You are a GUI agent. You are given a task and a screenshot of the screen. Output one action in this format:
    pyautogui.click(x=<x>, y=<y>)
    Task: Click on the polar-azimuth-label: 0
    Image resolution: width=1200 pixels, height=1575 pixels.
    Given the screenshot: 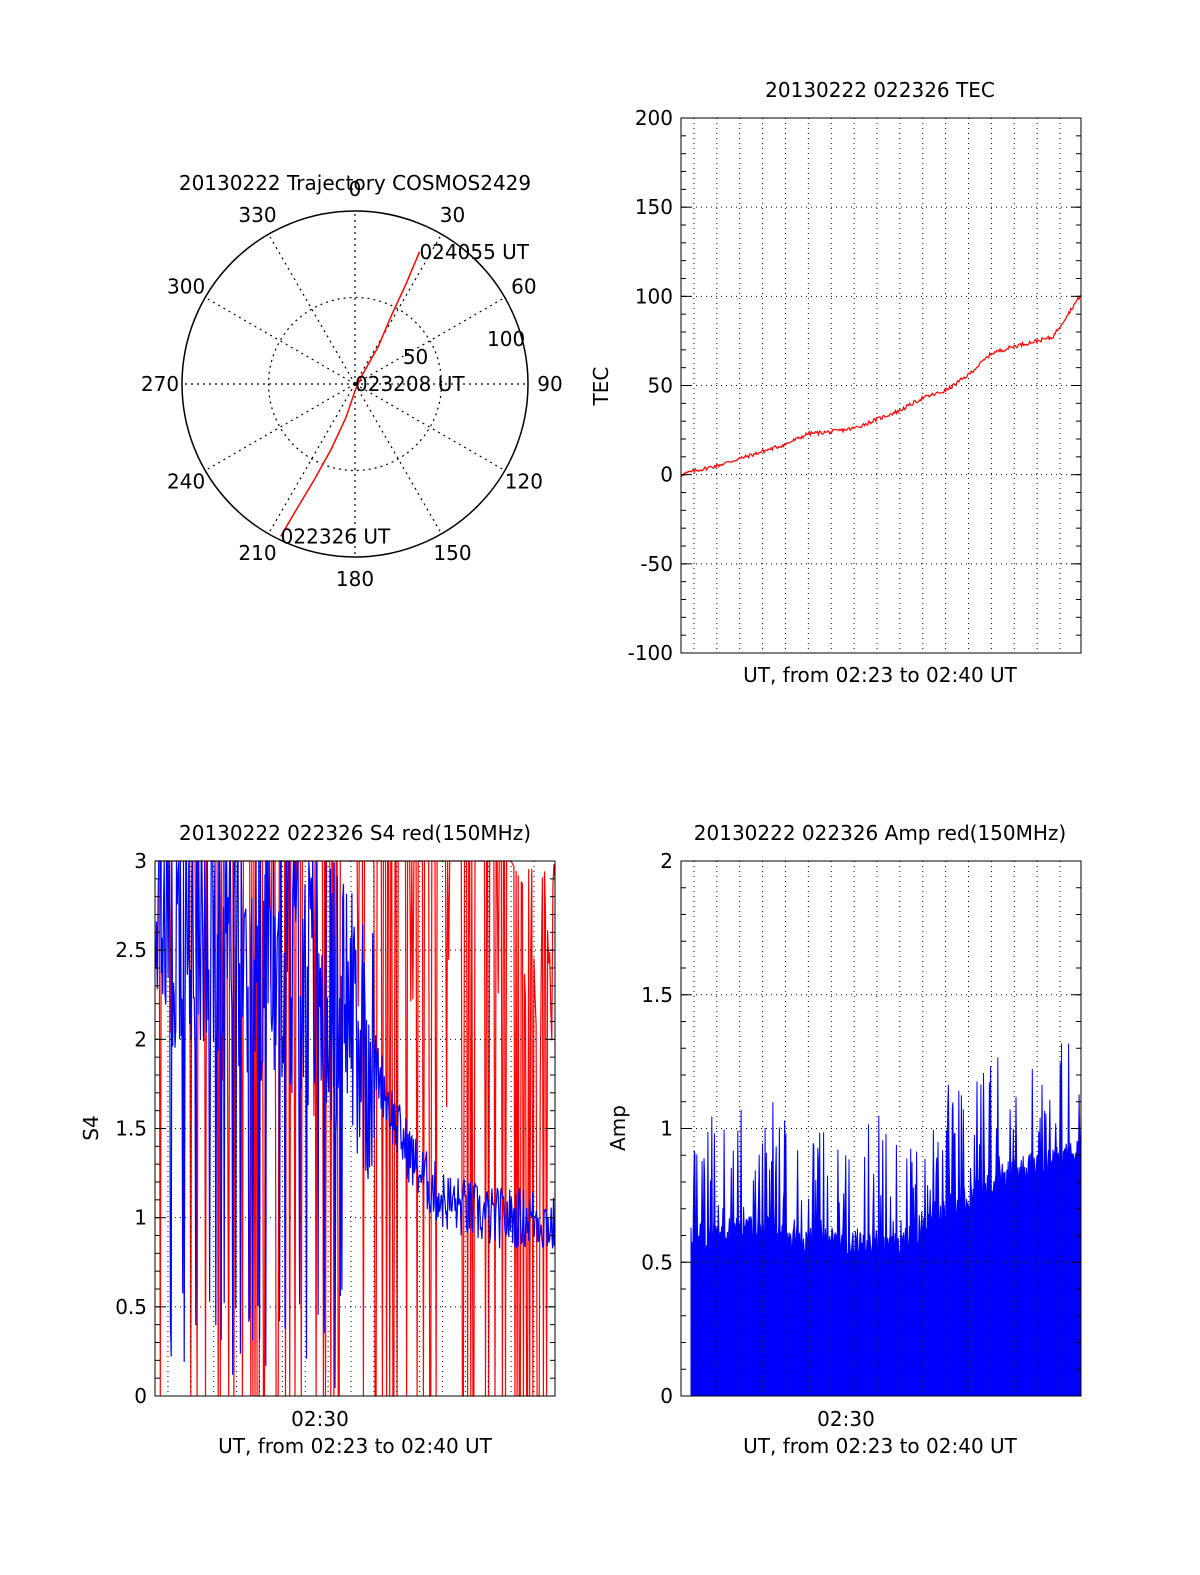 What is the action you would take?
    pyautogui.click(x=355, y=189)
    